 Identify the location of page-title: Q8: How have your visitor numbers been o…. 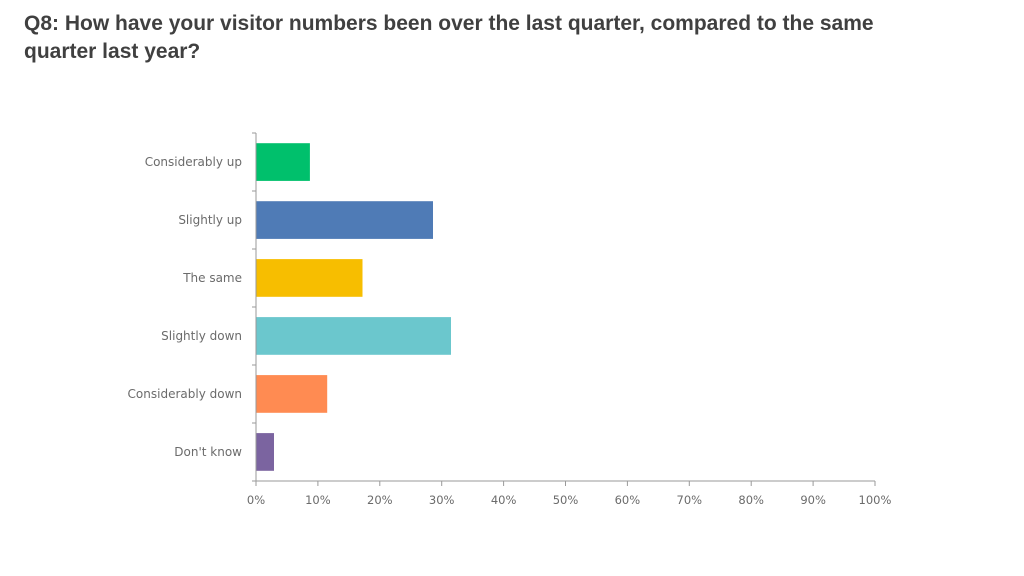
(449, 37).